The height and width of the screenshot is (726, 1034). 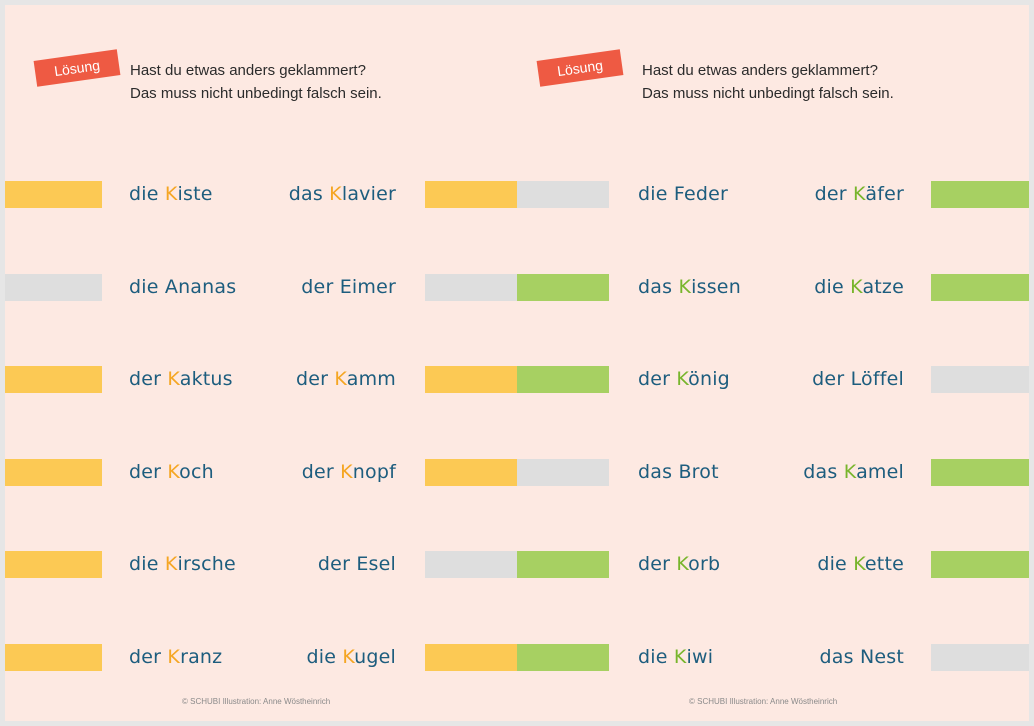 What do you see at coordinates (860, 564) in the screenshot?
I see `word-right-5: die Kette` at bounding box center [860, 564].